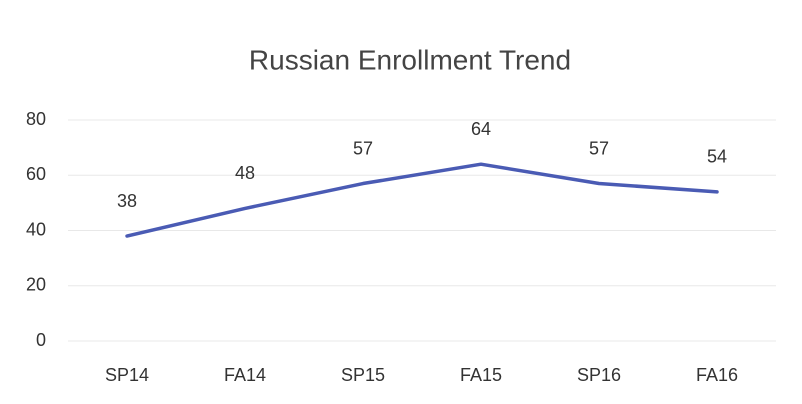 The height and width of the screenshot is (404, 802). I want to click on data-label: 54, so click(717, 157).